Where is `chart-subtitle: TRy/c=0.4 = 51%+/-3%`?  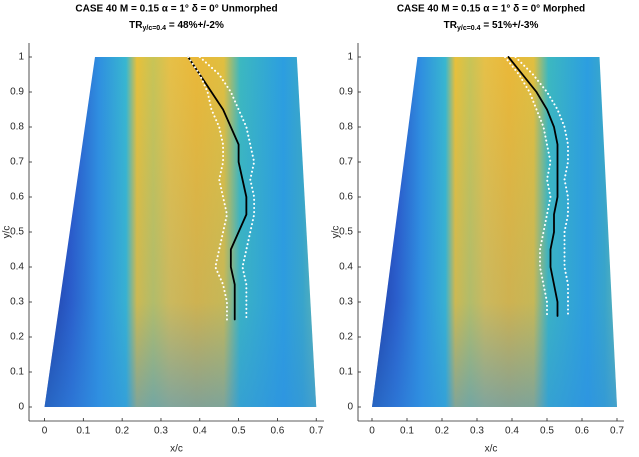
chart-subtitle: TRy/c=0.4 = 51%+/-3% is located at coordinates (491, 26).